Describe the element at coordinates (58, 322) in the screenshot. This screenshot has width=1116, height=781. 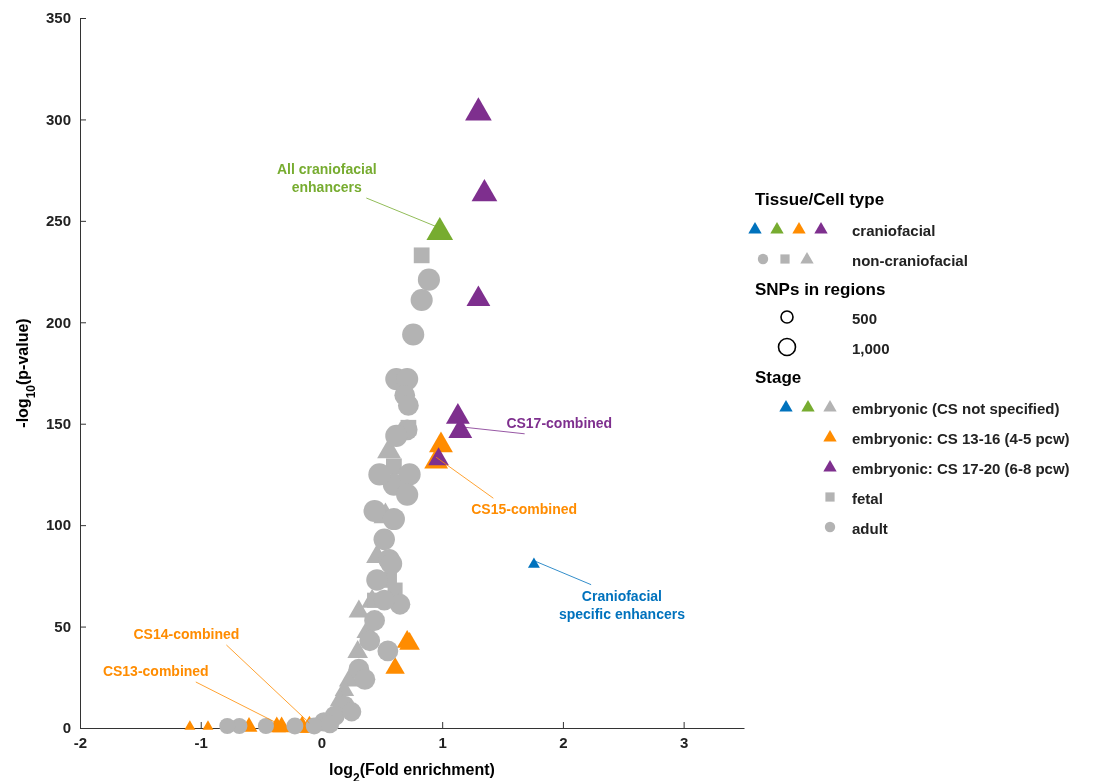
I see `y-tick-label: 200` at that location.